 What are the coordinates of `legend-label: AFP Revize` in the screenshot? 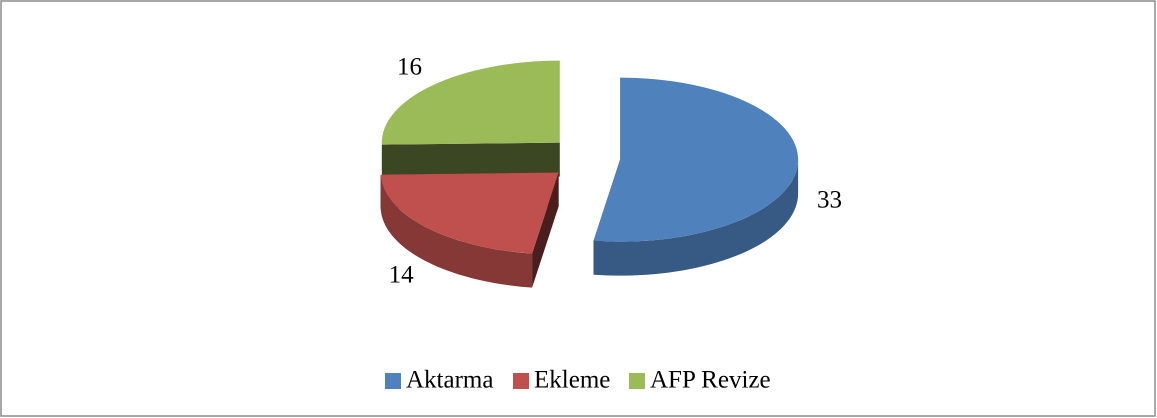 It's located at (710, 380).